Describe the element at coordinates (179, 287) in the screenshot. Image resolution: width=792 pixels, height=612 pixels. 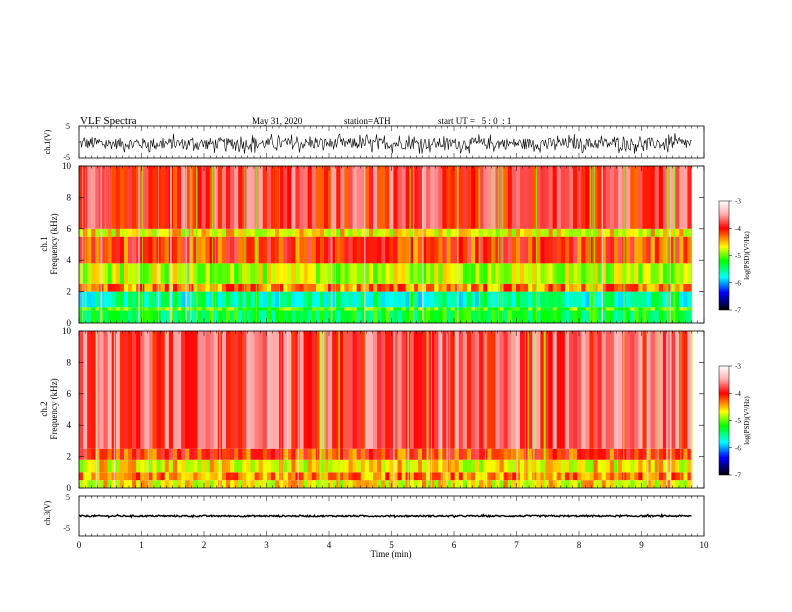
I see `ch1-spec-cell-b3-c24` at that location.